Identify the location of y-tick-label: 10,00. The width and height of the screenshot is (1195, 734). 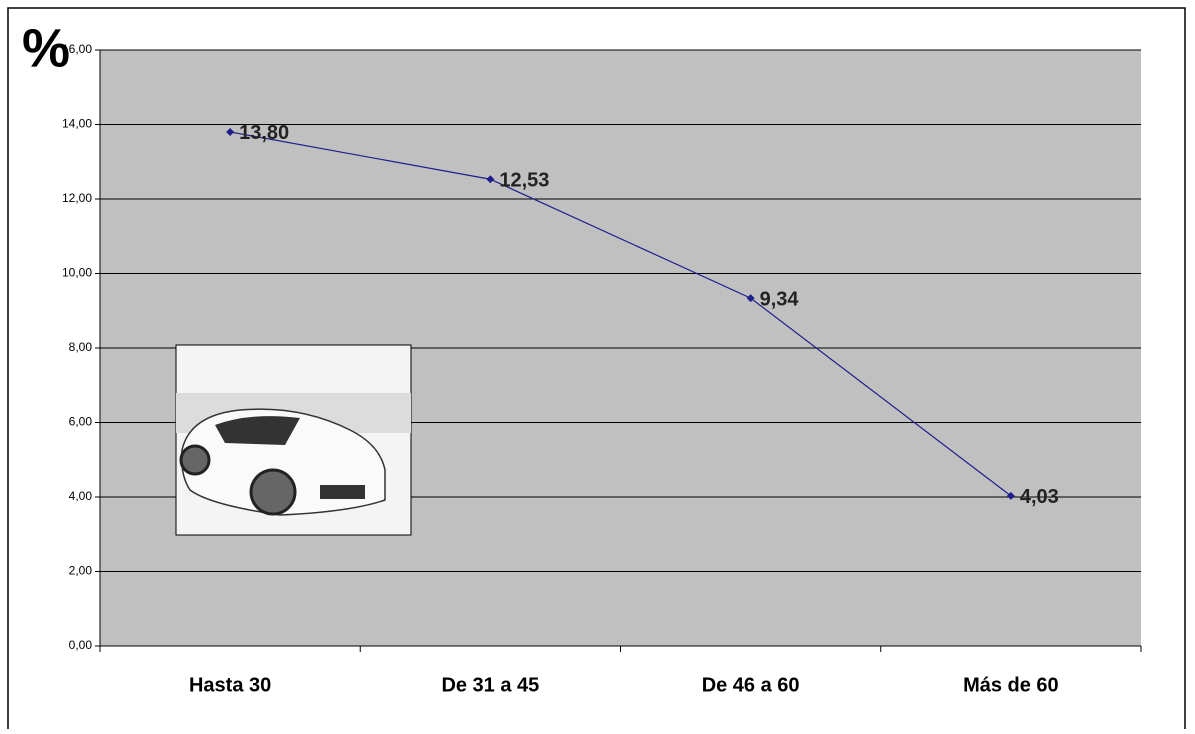
(77, 273).